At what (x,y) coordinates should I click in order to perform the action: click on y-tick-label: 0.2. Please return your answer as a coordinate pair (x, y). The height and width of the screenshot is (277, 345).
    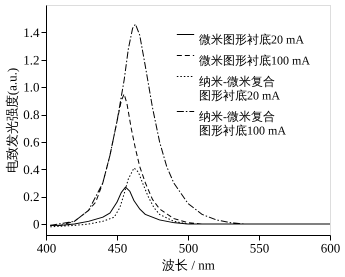
    Looking at the image, I should click on (31, 196).